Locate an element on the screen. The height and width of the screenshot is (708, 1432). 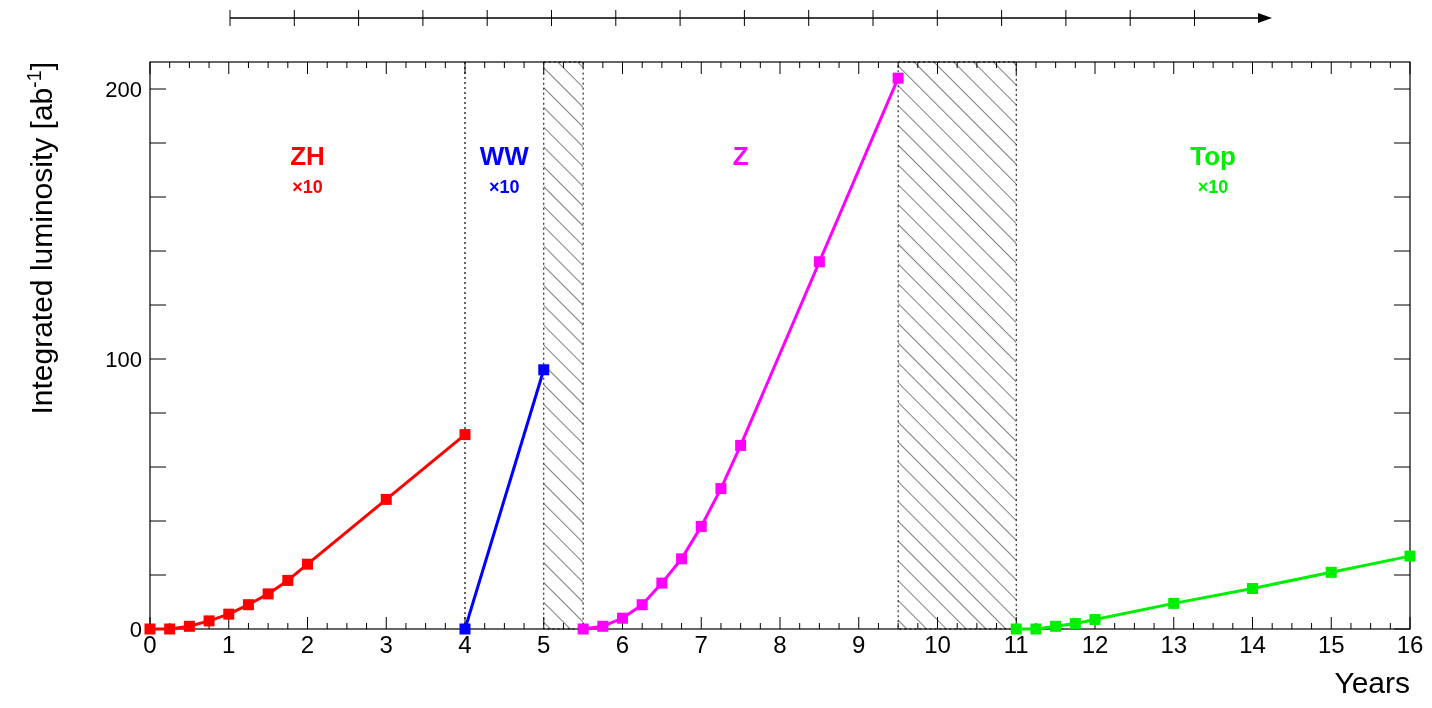
x-tick-label: 10 is located at coordinates (937, 644).